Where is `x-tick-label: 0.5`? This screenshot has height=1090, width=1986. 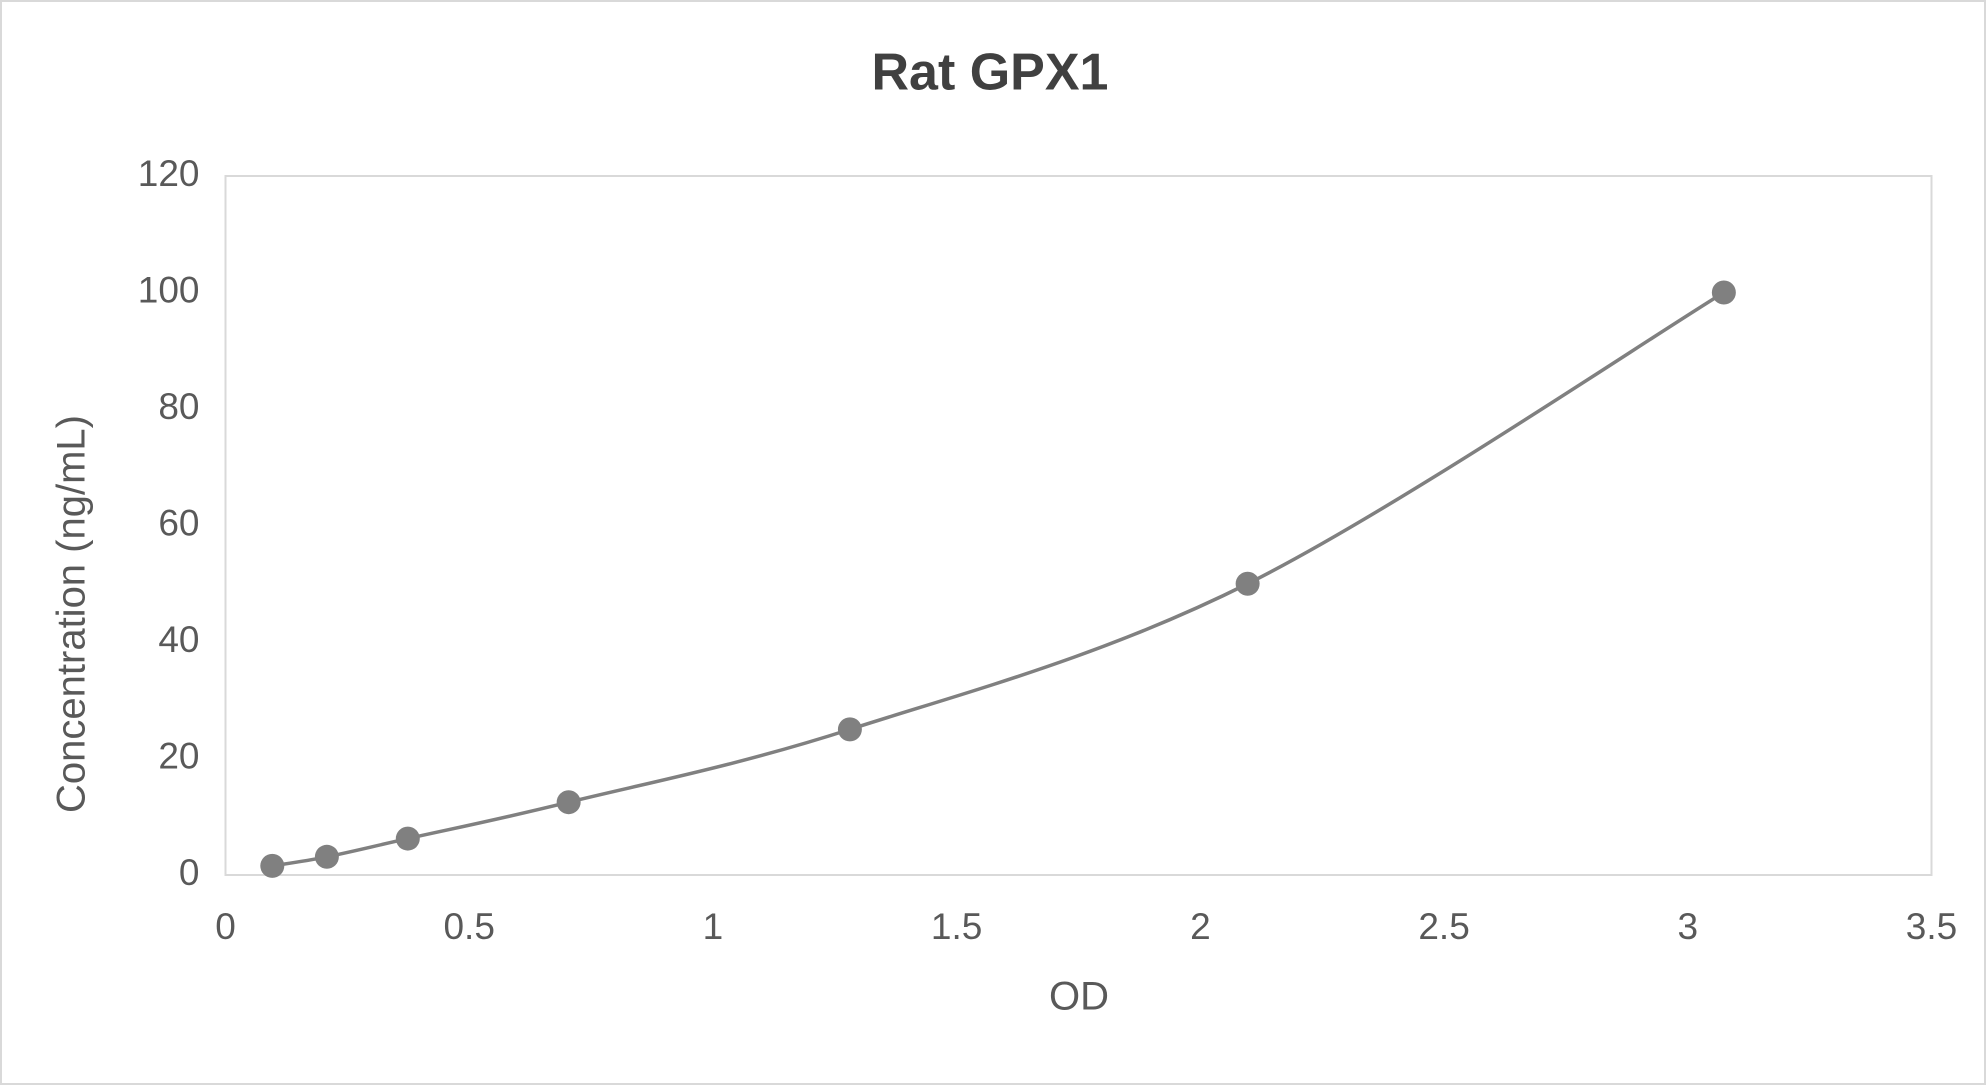 x-tick-label: 0.5 is located at coordinates (468, 926).